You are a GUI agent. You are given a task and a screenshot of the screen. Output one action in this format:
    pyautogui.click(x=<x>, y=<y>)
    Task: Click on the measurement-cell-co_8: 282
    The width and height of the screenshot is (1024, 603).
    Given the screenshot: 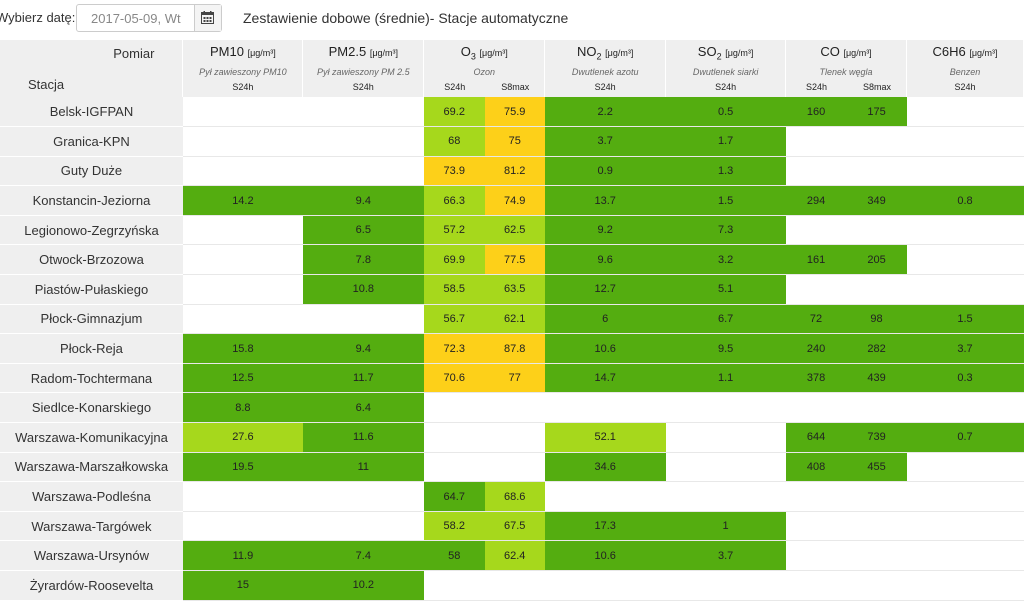 What is the action you would take?
    pyautogui.click(x=876, y=348)
    